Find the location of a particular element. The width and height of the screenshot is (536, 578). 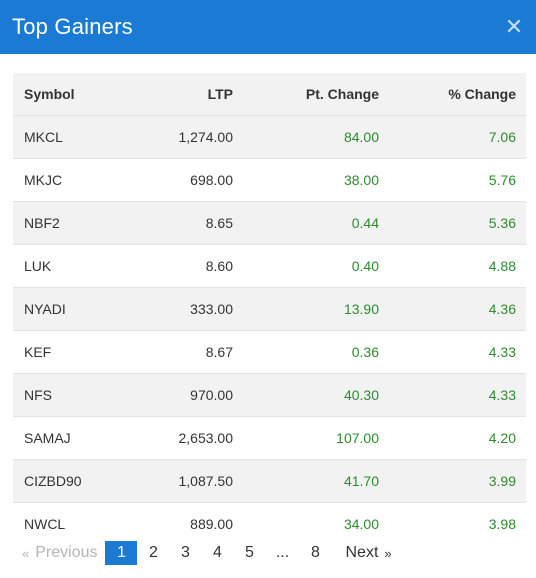

cell-pct-change: 3.98 is located at coordinates (502, 523).